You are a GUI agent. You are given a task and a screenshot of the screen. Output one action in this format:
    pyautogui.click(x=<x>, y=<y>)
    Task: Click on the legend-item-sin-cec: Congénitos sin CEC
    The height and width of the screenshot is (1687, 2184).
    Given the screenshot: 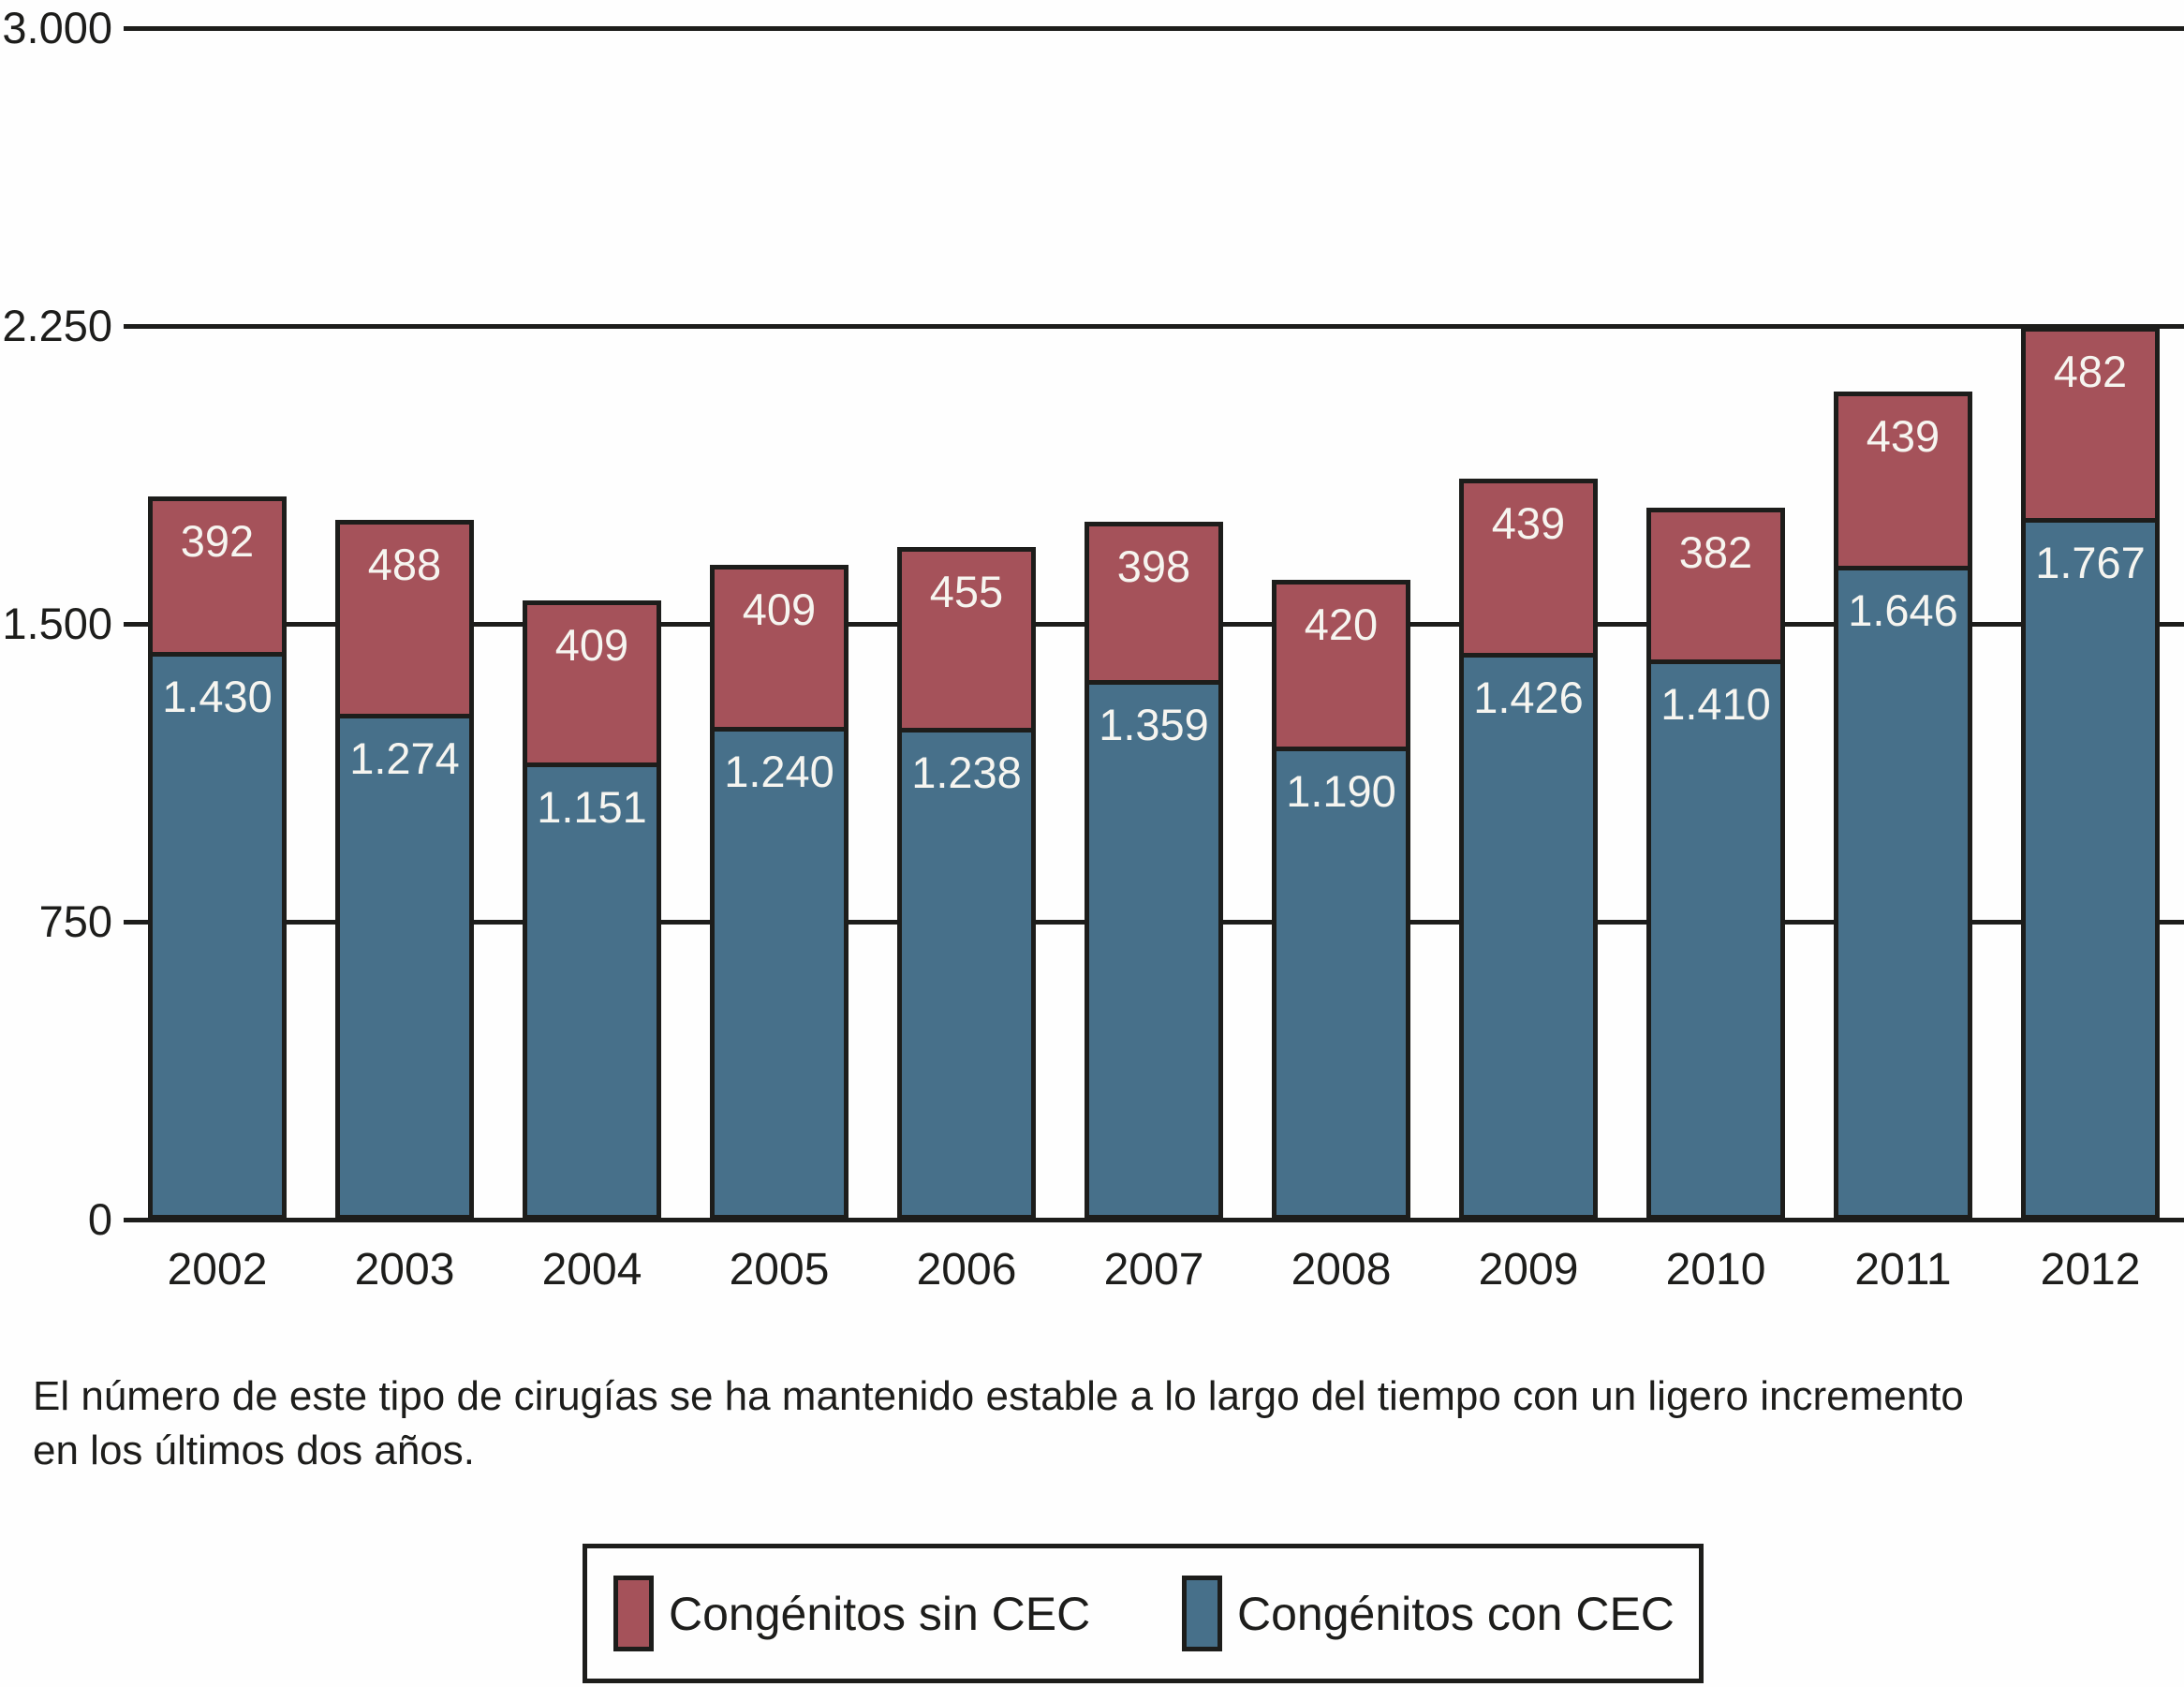 What is the action you would take?
    pyautogui.click(x=851, y=1613)
    